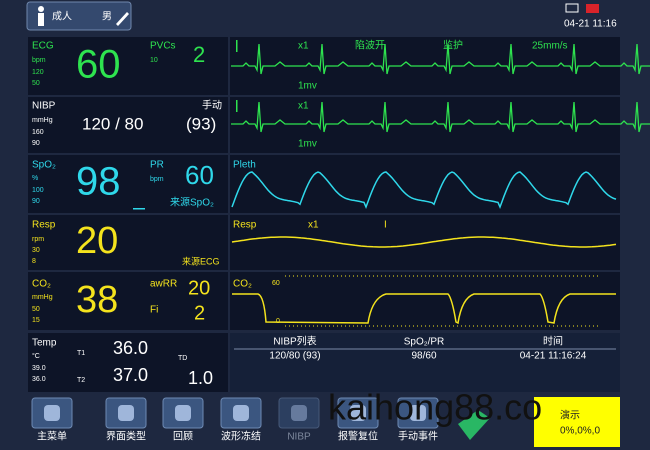 This screenshot has width=650, height=450. Describe the element at coordinates (36, 320) in the screenshot. I see `alarm-lower: 15` at that location.